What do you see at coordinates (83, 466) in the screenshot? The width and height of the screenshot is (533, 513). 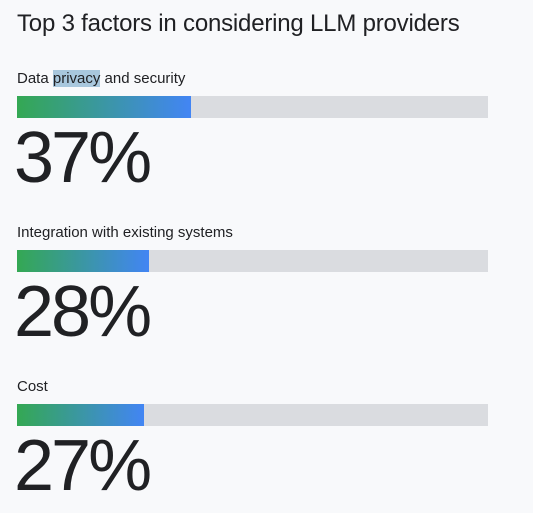 I see `percent-value: 27%` at bounding box center [83, 466].